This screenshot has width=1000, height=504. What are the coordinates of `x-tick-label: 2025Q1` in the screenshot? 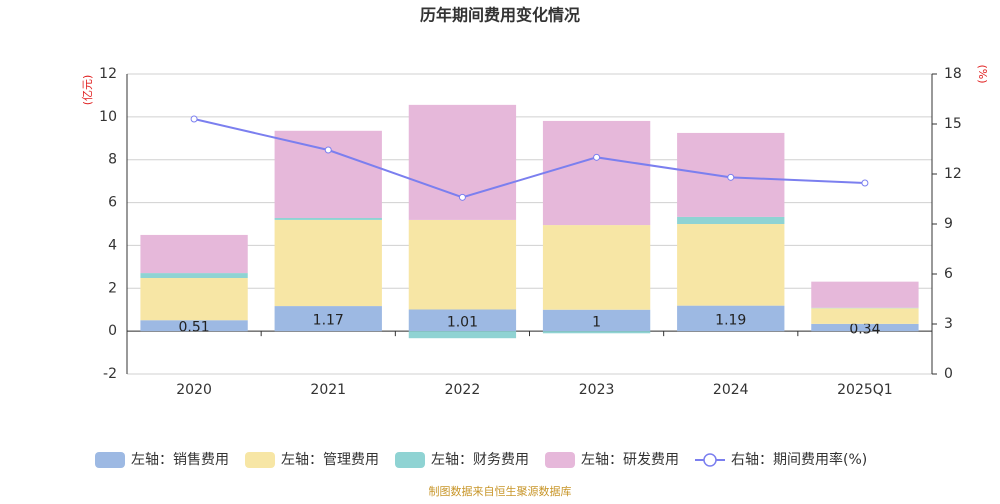 It's located at (865, 390).